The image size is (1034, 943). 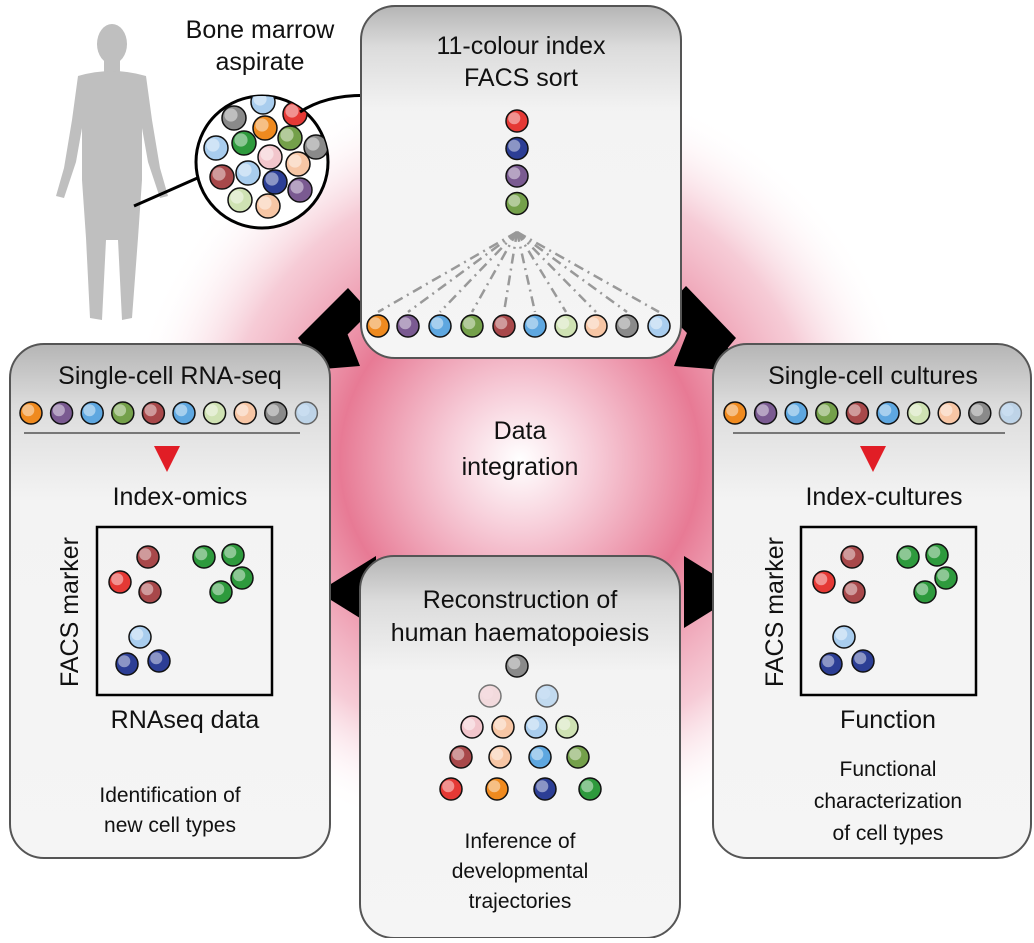 I want to click on rna-cell-row, so click(x=169, y=413).